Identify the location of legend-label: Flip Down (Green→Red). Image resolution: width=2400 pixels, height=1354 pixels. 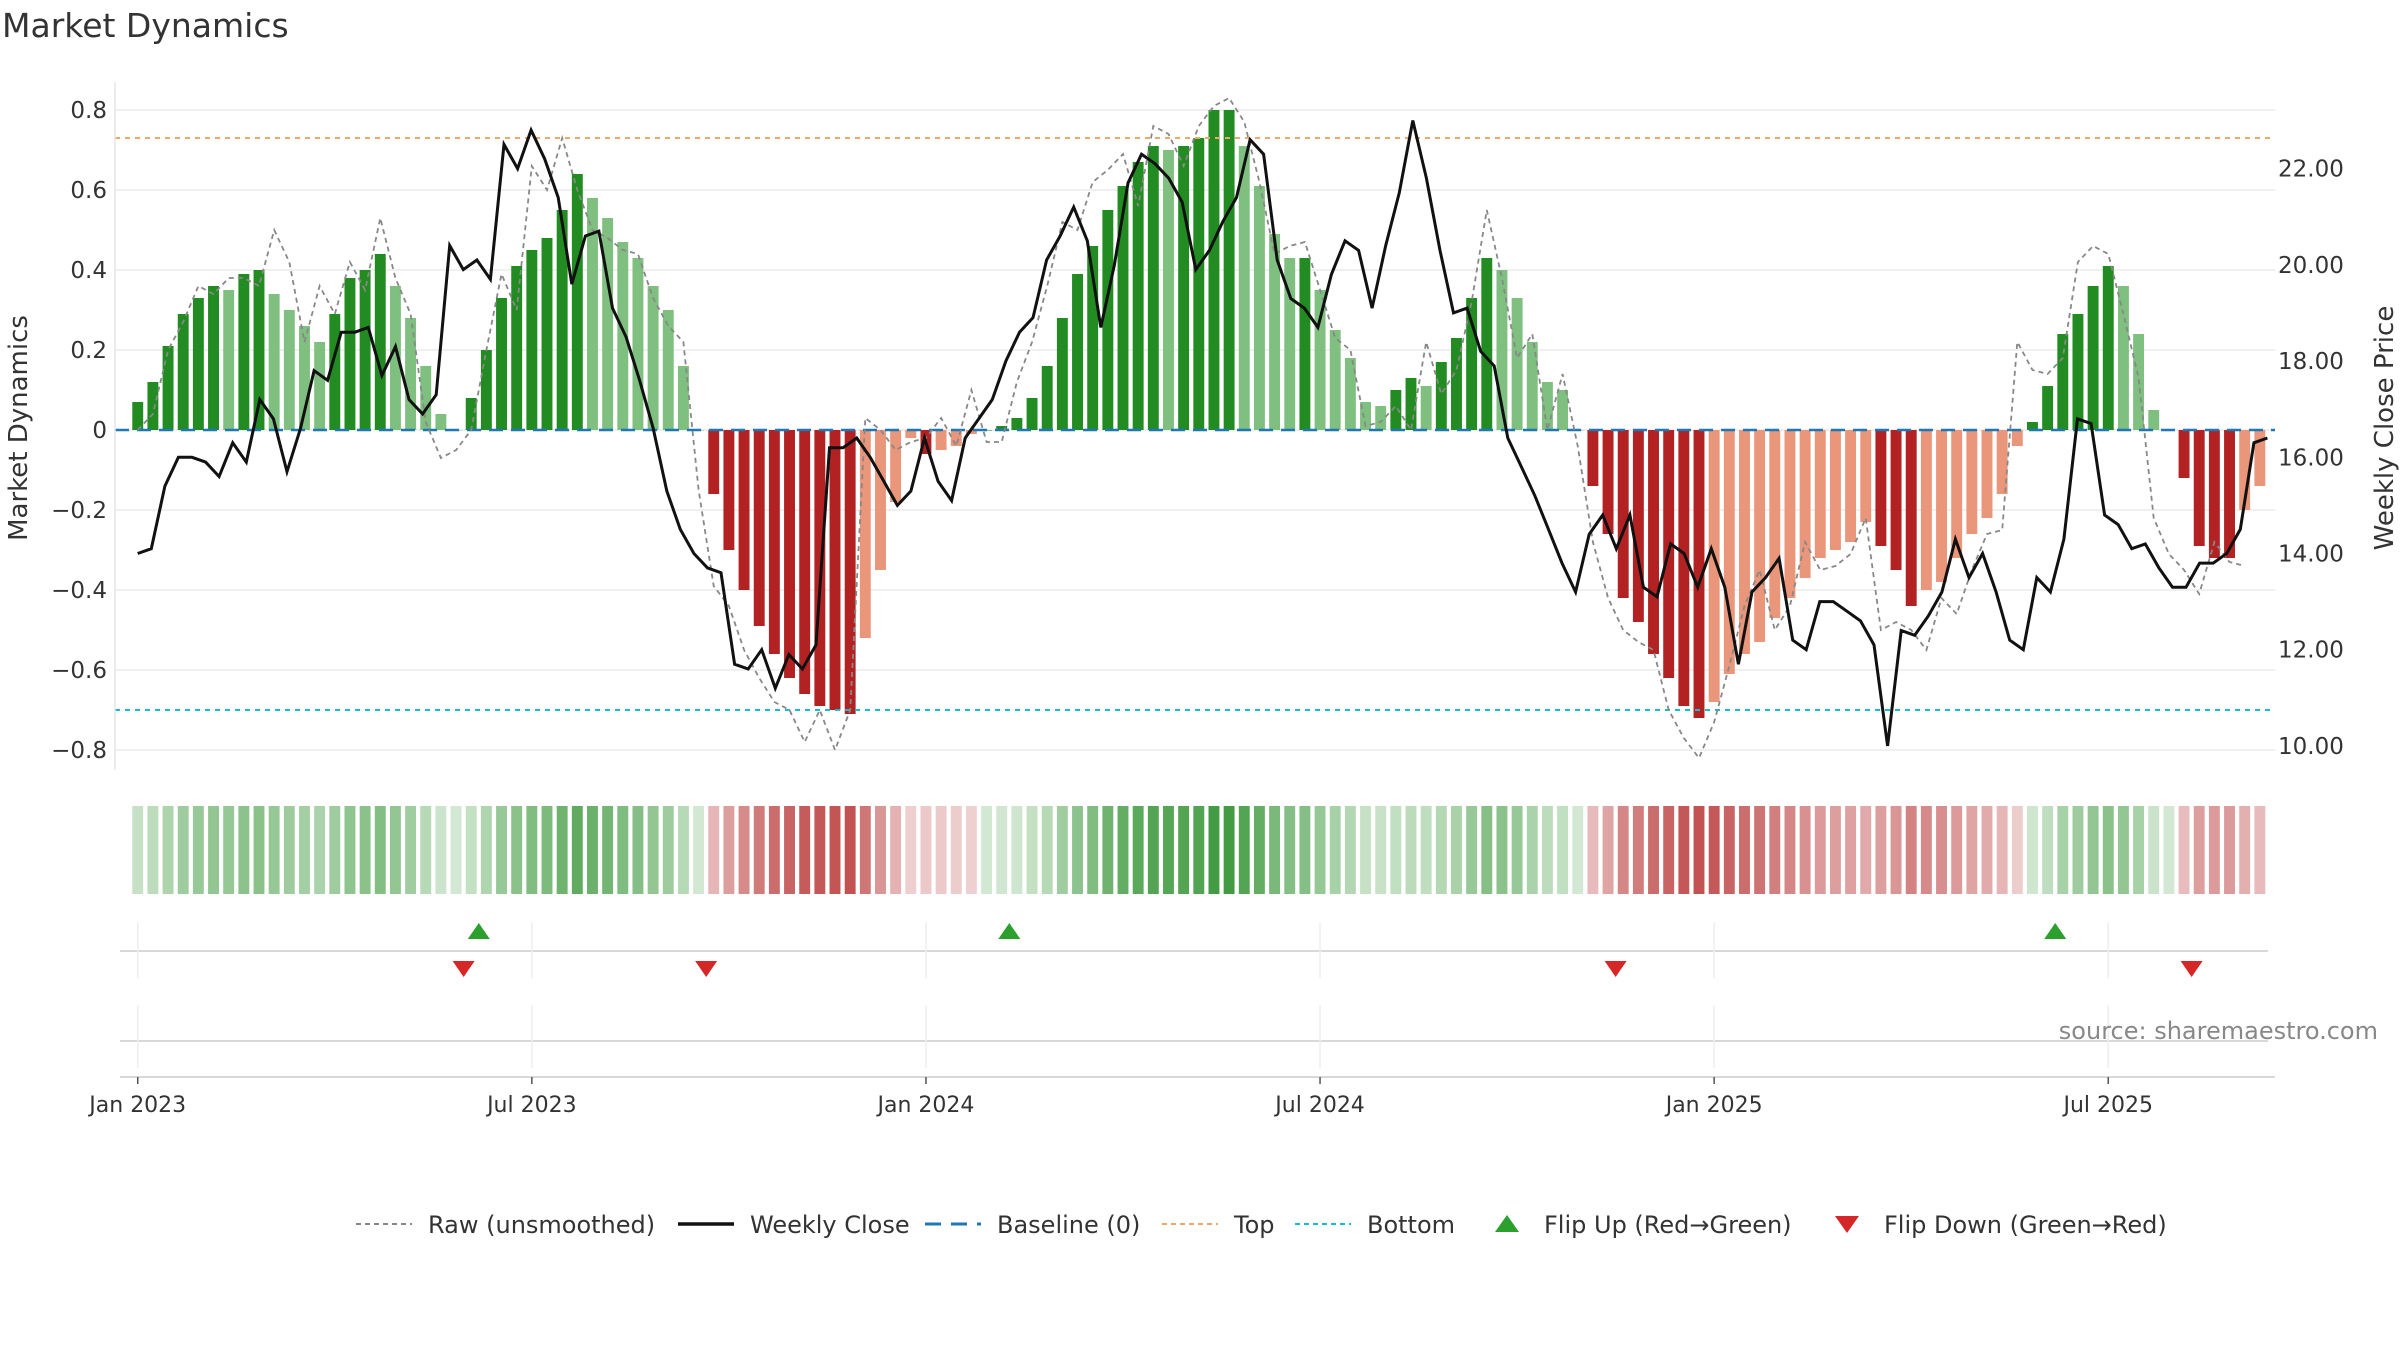
(2025, 1225).